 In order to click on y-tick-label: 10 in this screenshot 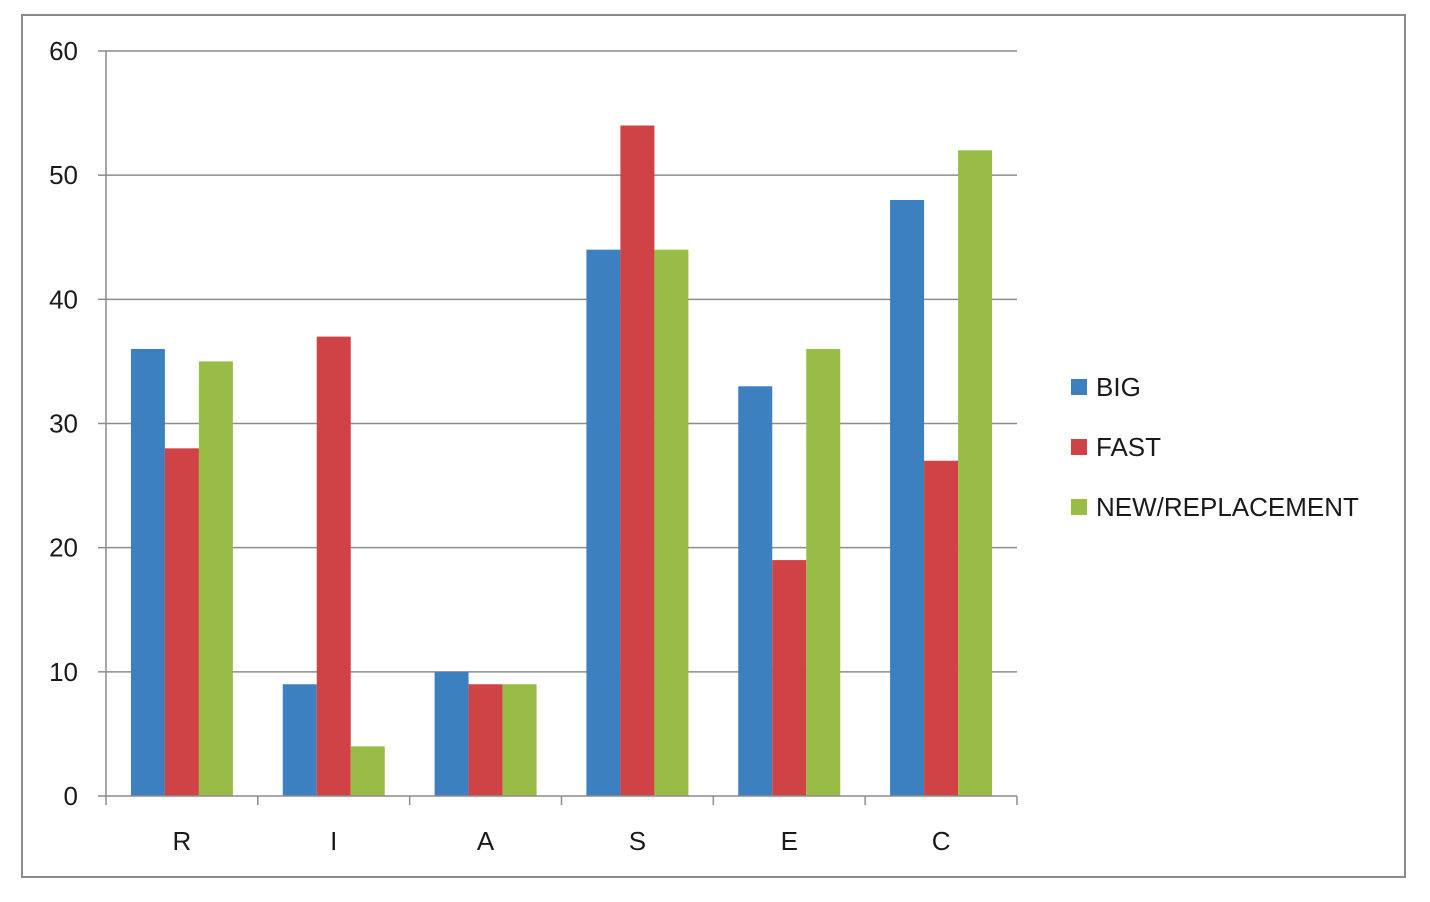, I will do `click(63, 672)`.